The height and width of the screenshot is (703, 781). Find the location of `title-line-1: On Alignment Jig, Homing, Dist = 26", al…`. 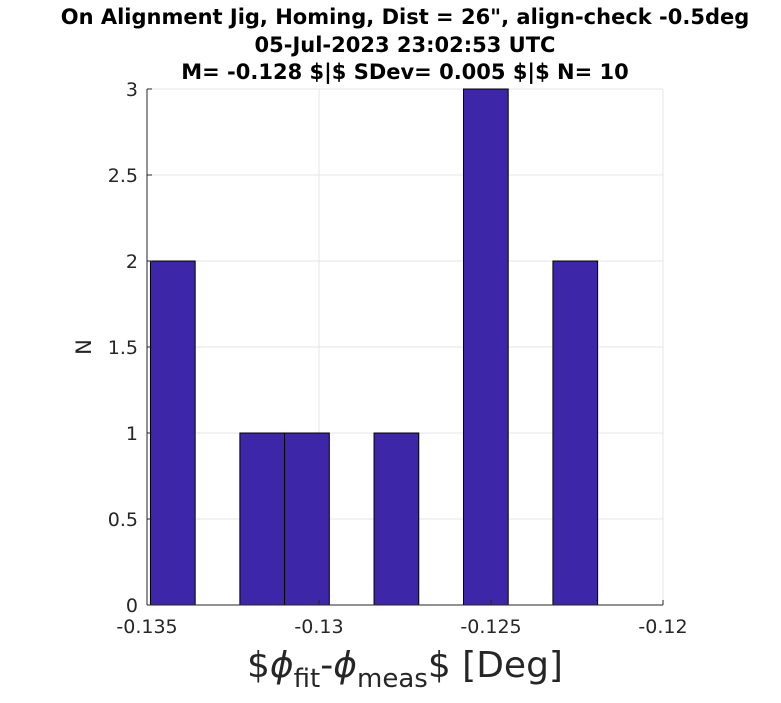

title-line-1: On Alignment Jig, Homing, Dist = 26", al… is located at coordinates (405, 17).